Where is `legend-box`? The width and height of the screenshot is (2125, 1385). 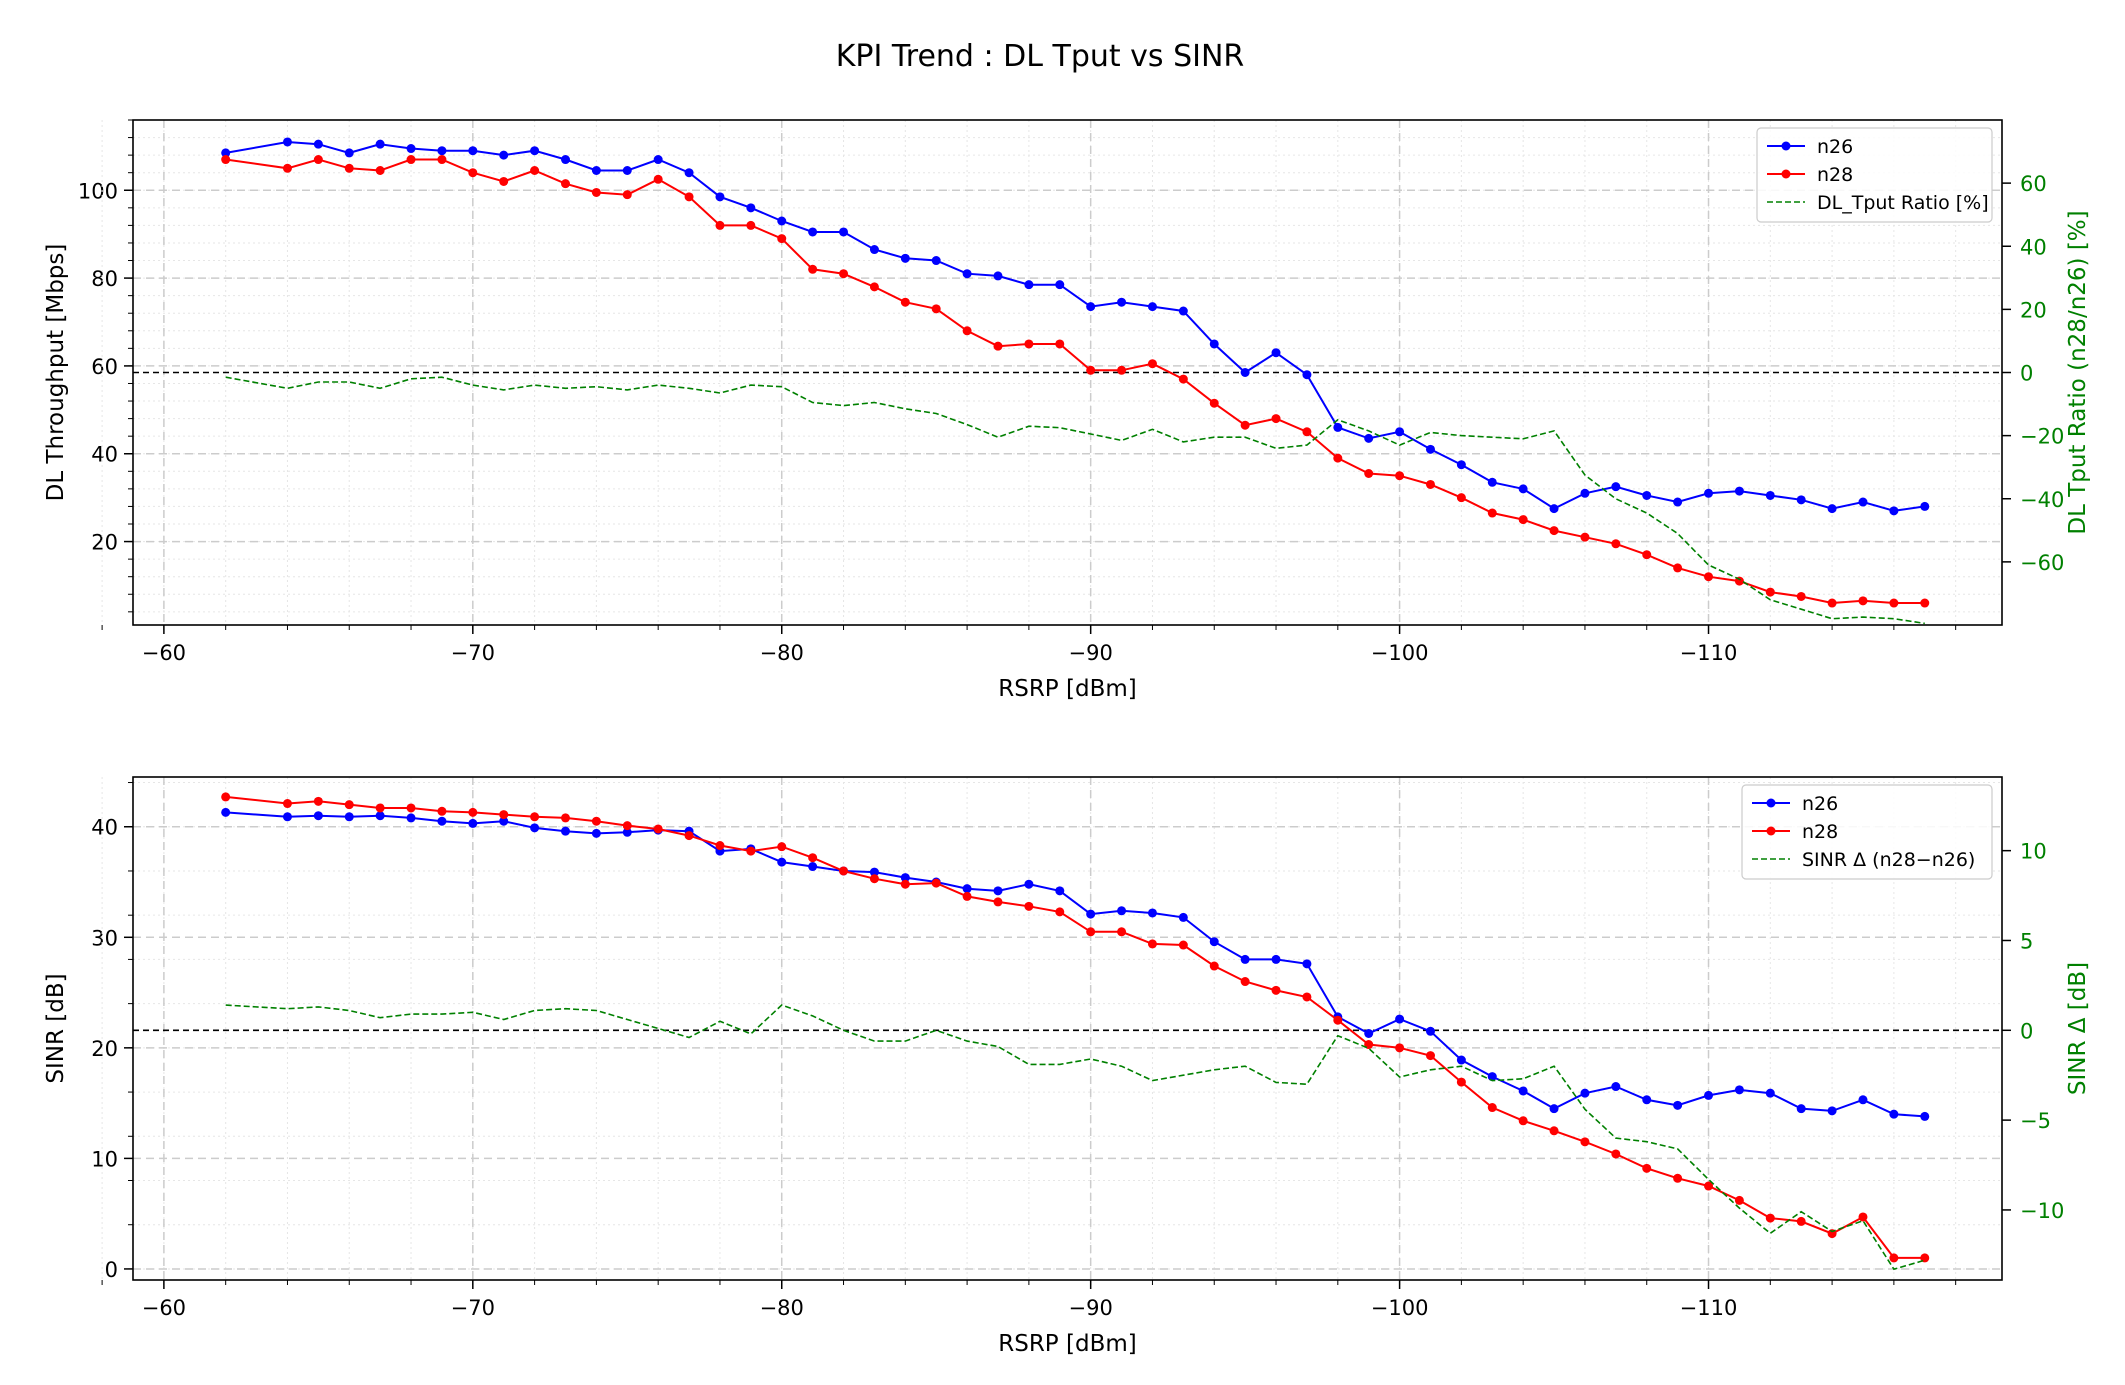 legend-box is located at coordinates (1867, 832).